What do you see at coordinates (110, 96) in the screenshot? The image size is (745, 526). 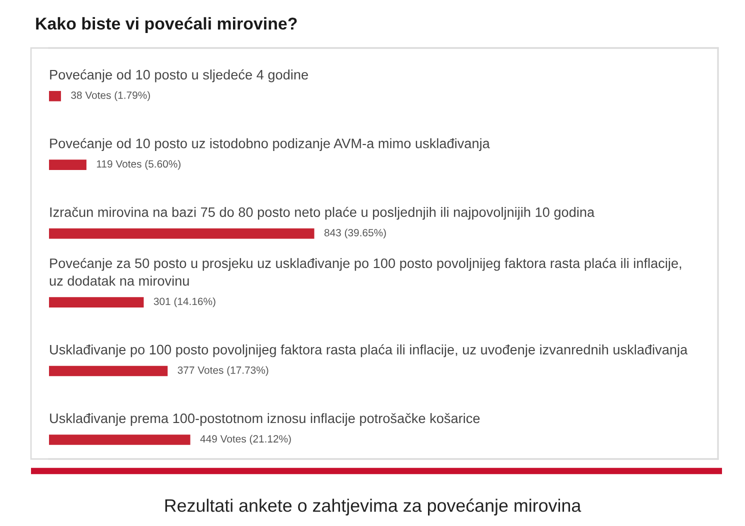 I see `data-label: 38 Votes (1.79%)` at bounding box center [110, 96].